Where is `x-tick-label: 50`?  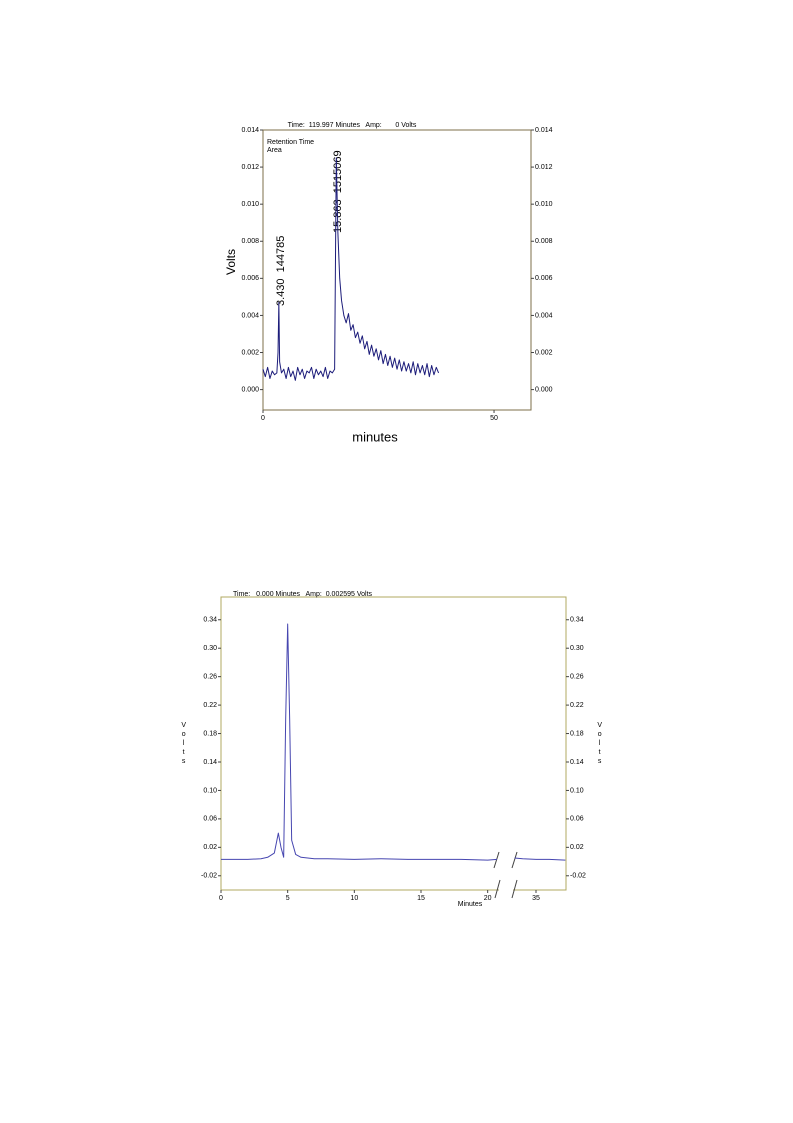
x-tick-label: 50 is located at coordinates (494, 418).